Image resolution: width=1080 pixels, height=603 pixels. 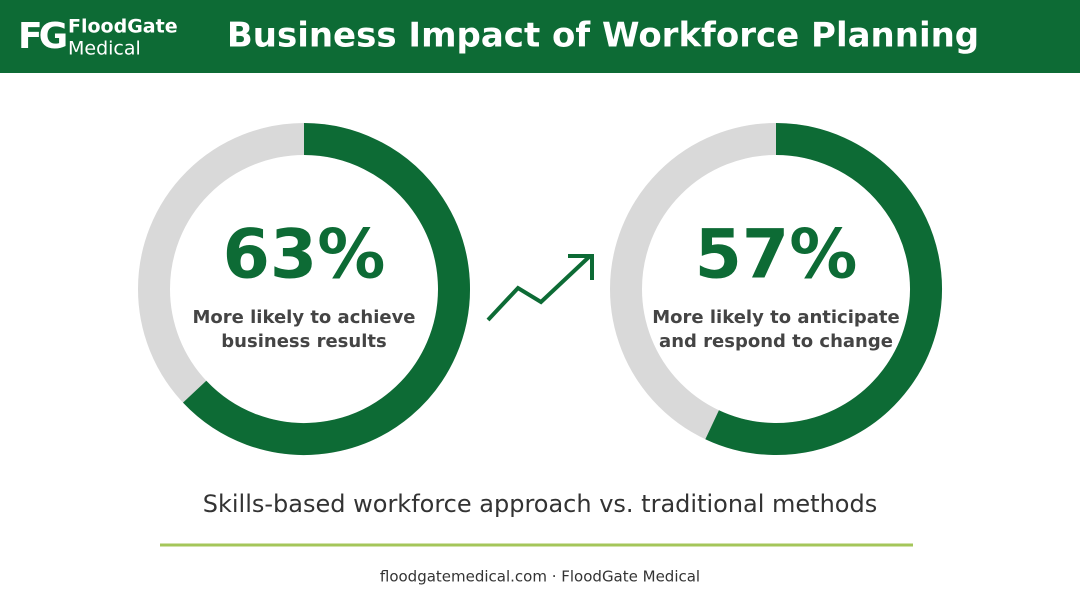 What do you see at coordinates (603, 36) in the screenshot?
I see `page-title: Business Impact of Workforce Planning` at bounding box center [603, 36].